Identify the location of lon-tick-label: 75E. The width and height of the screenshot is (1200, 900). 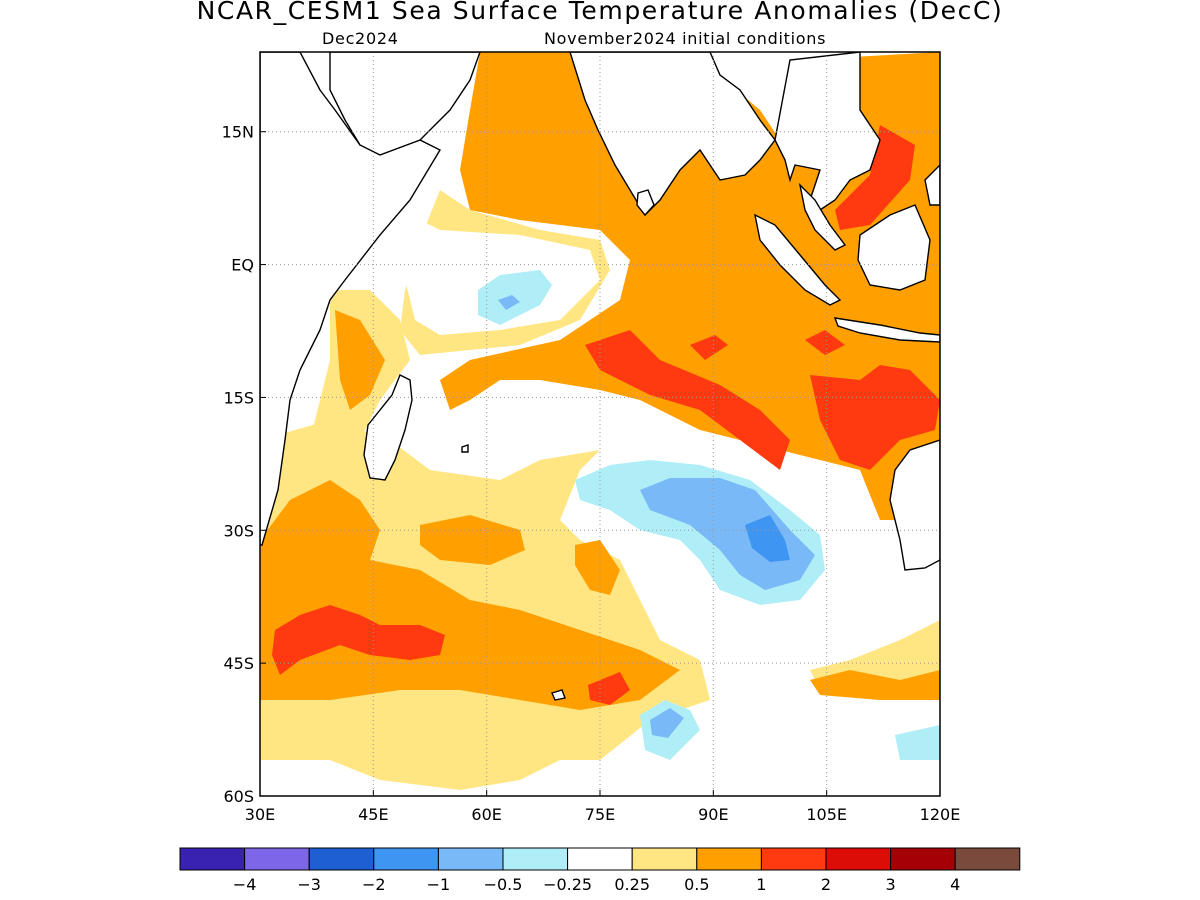
(600, 814).